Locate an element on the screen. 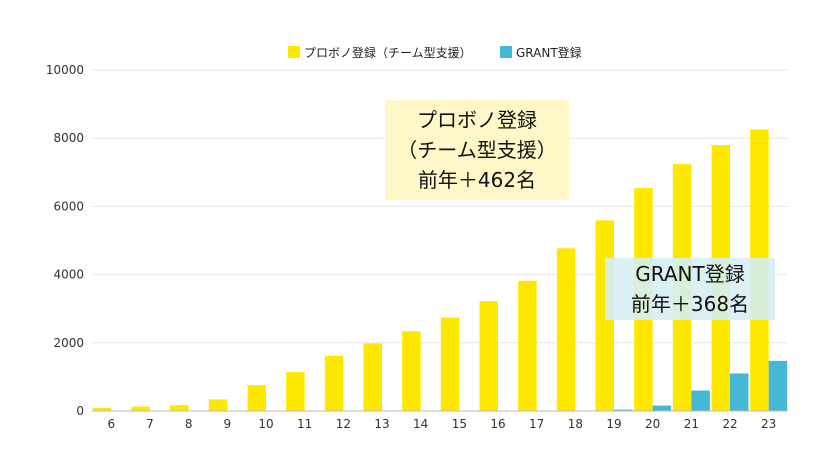 This screenshot has height=470, width=836. annotation-grant-box is located at coordinates (690, 289).